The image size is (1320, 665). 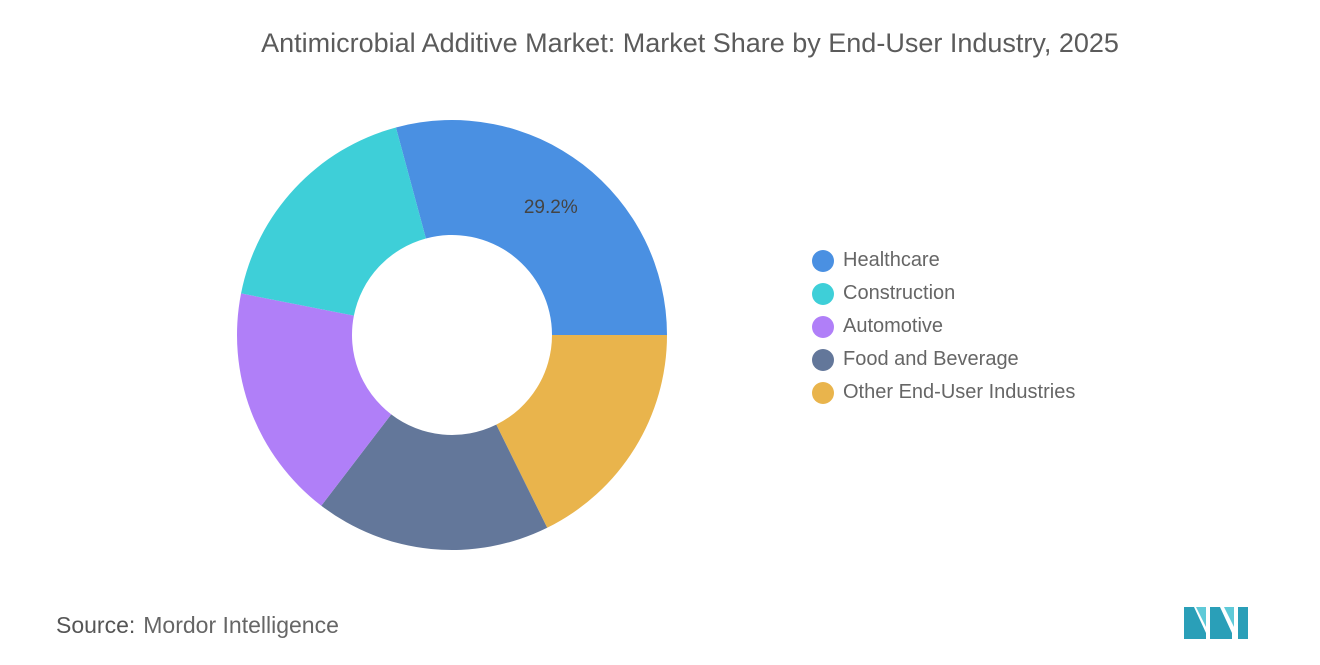 I want to click on legend-item: Construction, so click(x=943, y=293).